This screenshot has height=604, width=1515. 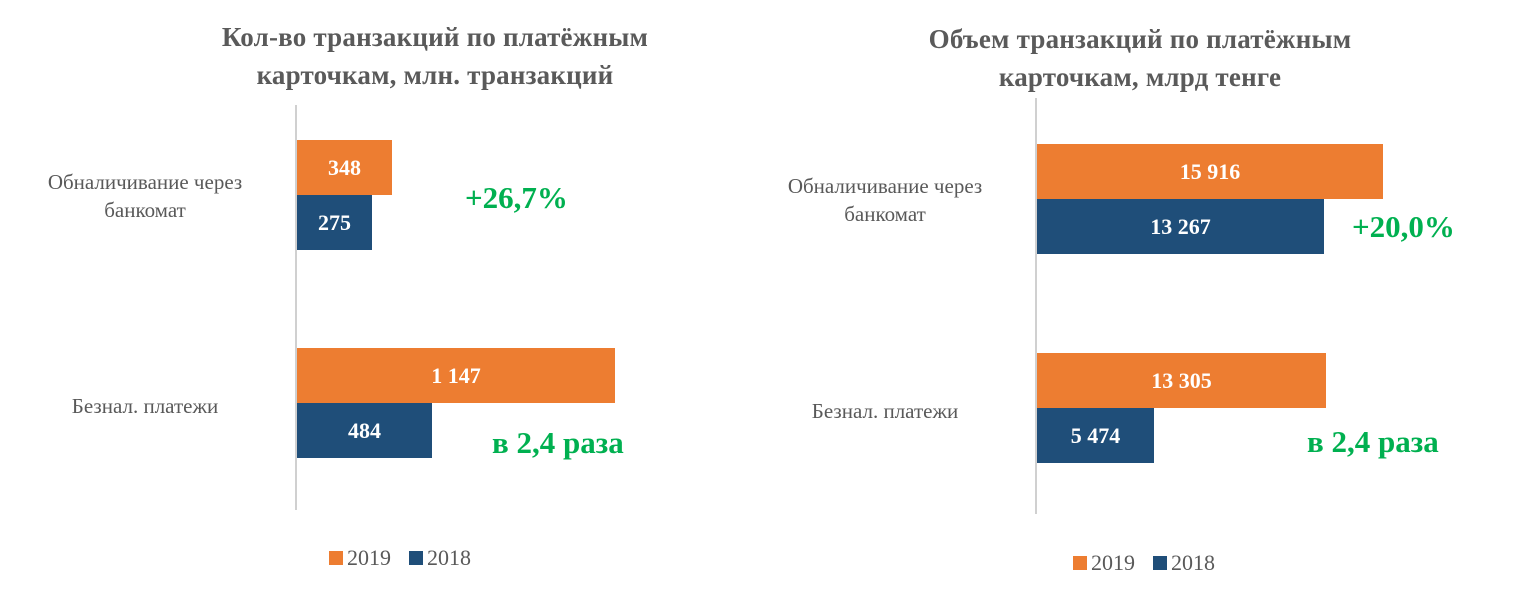 I want to click on bar-2018-atm: 275, so click(x=334, y=222).